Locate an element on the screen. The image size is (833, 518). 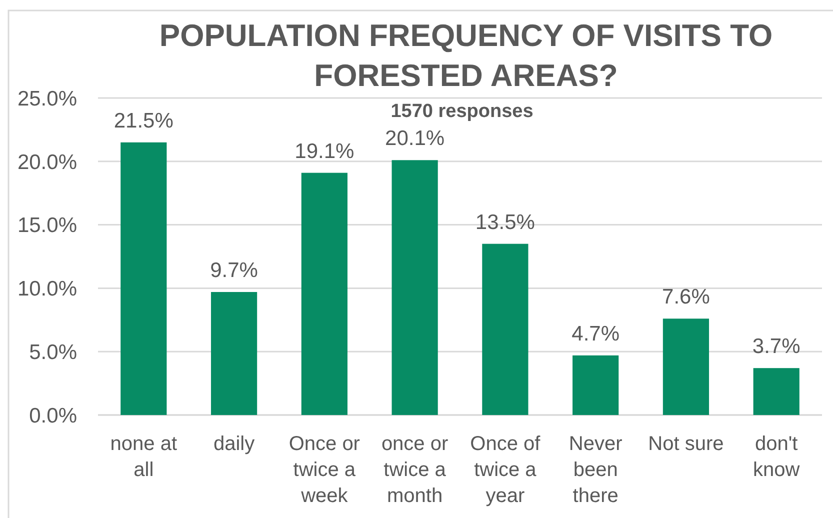
data-label: 9.7% is located at coordinates (234, 270).